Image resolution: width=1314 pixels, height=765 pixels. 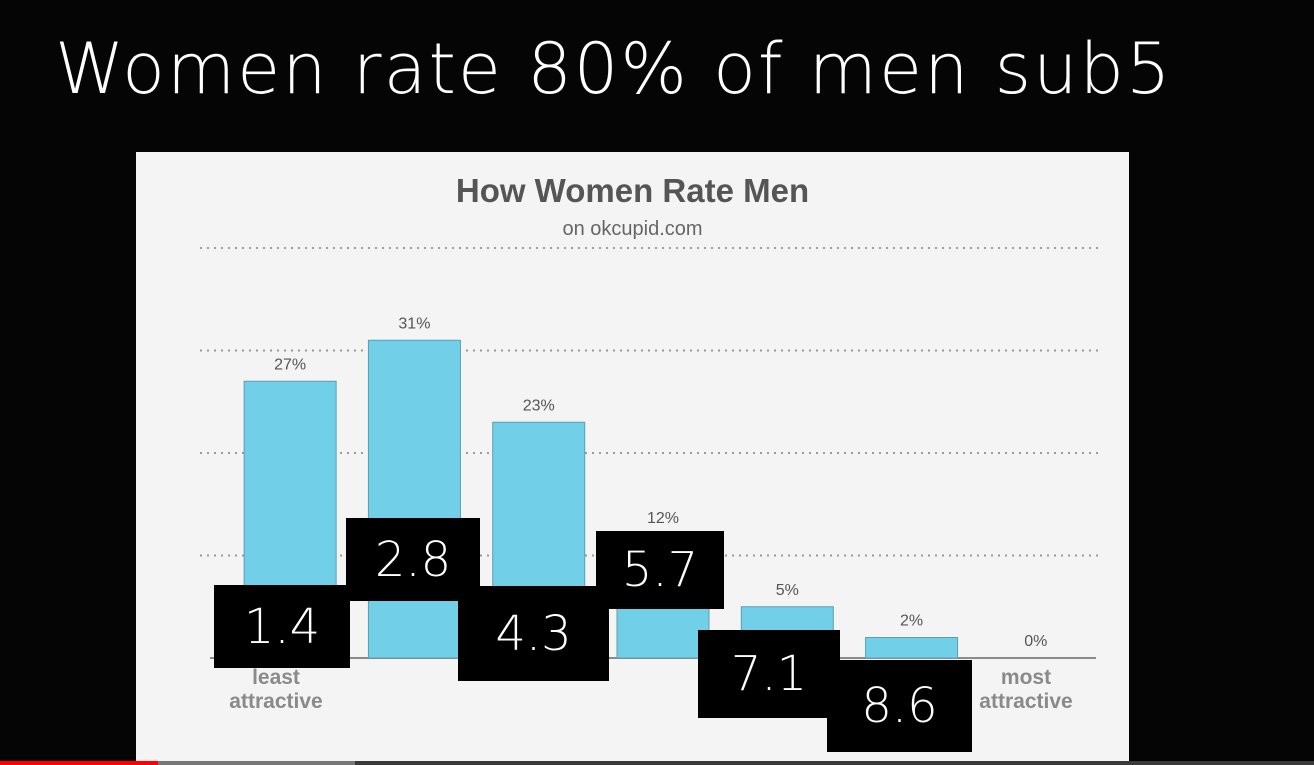 What do you see at coordinates (282, 626) in the screenshot?
I see `overlay-score-1: 1.4` at bounding box center [282, 626].